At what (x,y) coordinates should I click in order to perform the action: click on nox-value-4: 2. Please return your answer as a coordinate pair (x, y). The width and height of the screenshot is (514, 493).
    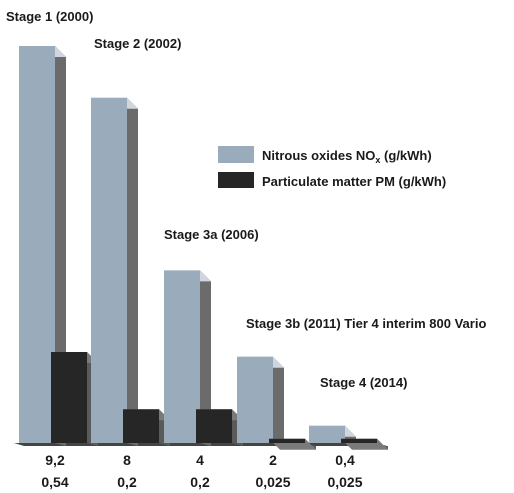
    Looking at the image, I should click on (273, 460).